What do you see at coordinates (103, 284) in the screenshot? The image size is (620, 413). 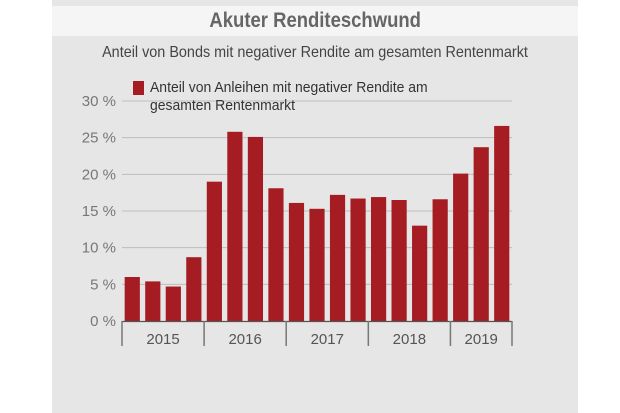 I see `y-tick-label: 5 %` at bounding box center [103, 284].